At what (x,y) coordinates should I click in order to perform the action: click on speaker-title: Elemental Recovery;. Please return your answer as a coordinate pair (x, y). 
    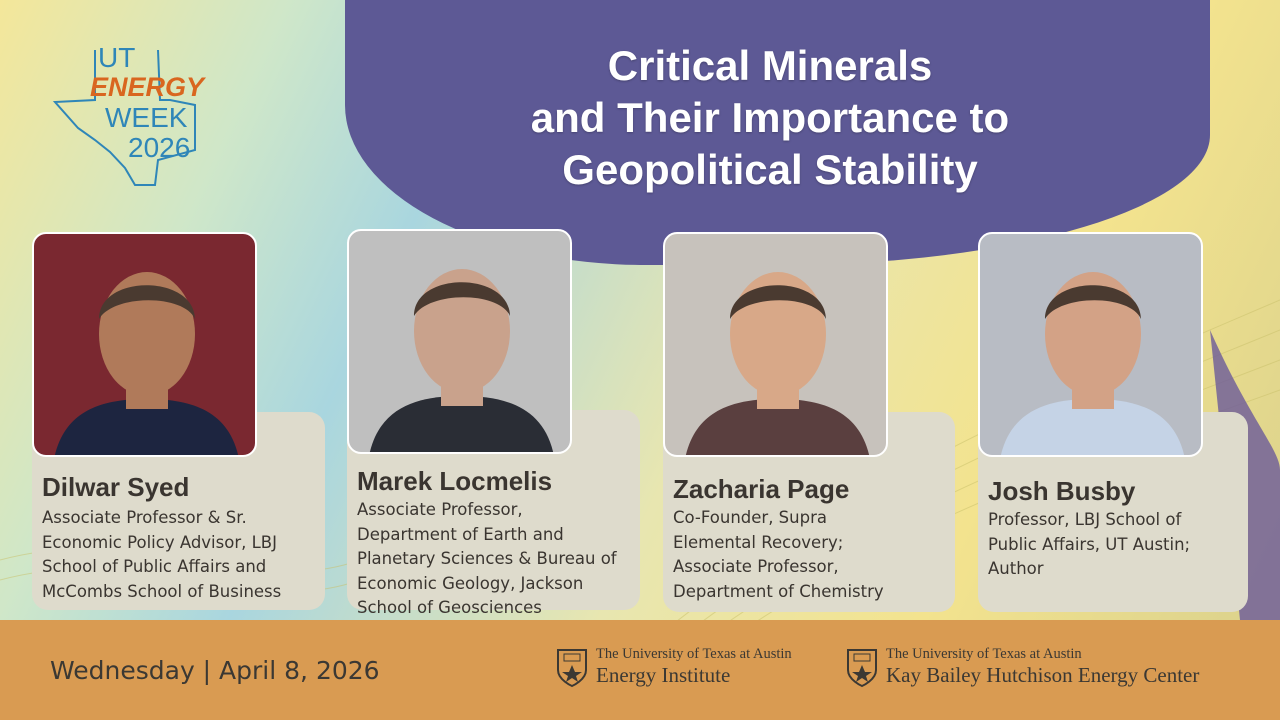
    Looking at the image, I should click on (758, 542).